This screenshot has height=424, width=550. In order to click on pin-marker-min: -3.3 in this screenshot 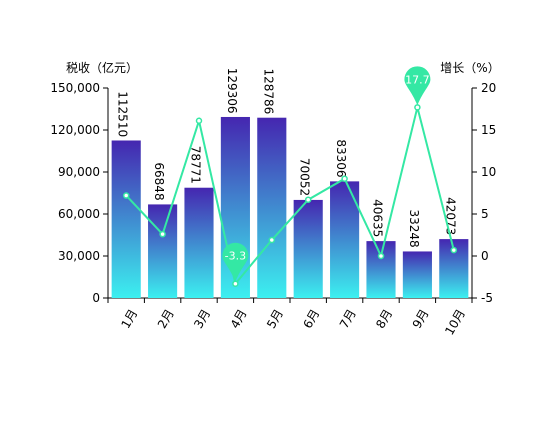, I will do `click(235, 262)`.